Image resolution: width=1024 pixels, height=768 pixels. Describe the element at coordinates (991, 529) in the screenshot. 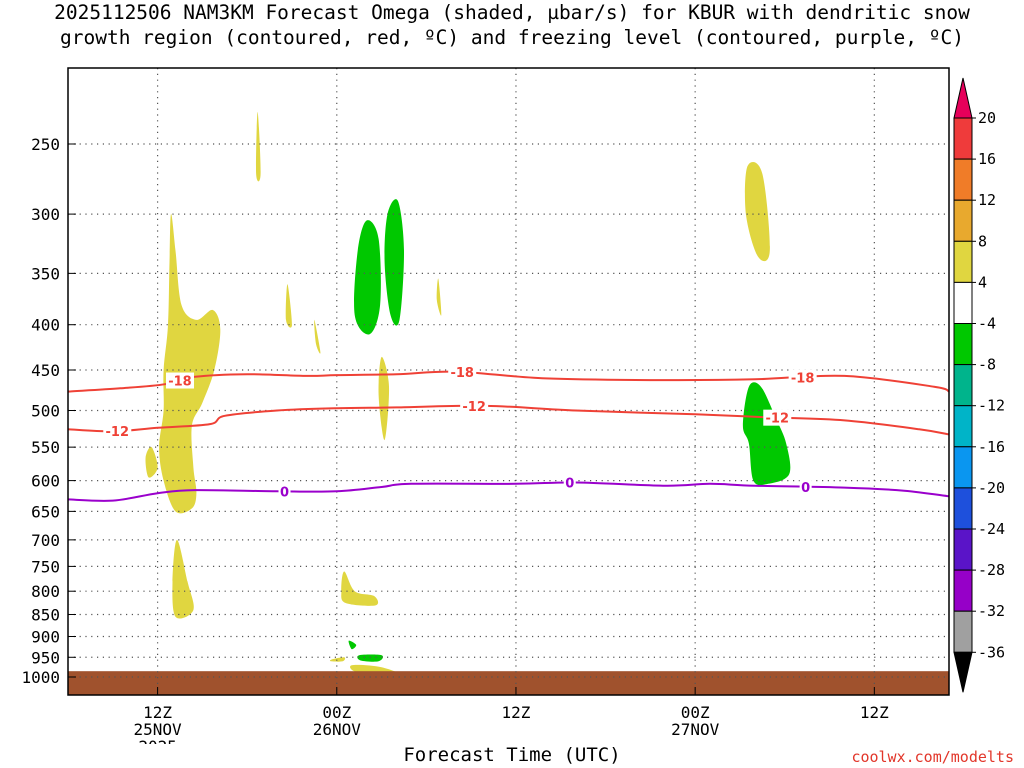

I see `colorbar-label: -24` at that location.